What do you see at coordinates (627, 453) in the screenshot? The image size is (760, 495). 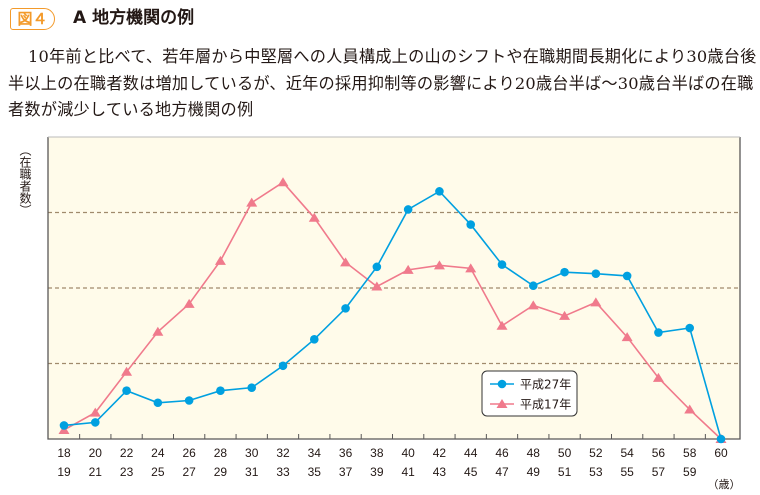 I see `x-tick-label: 54` at bounding box center [627, 453].